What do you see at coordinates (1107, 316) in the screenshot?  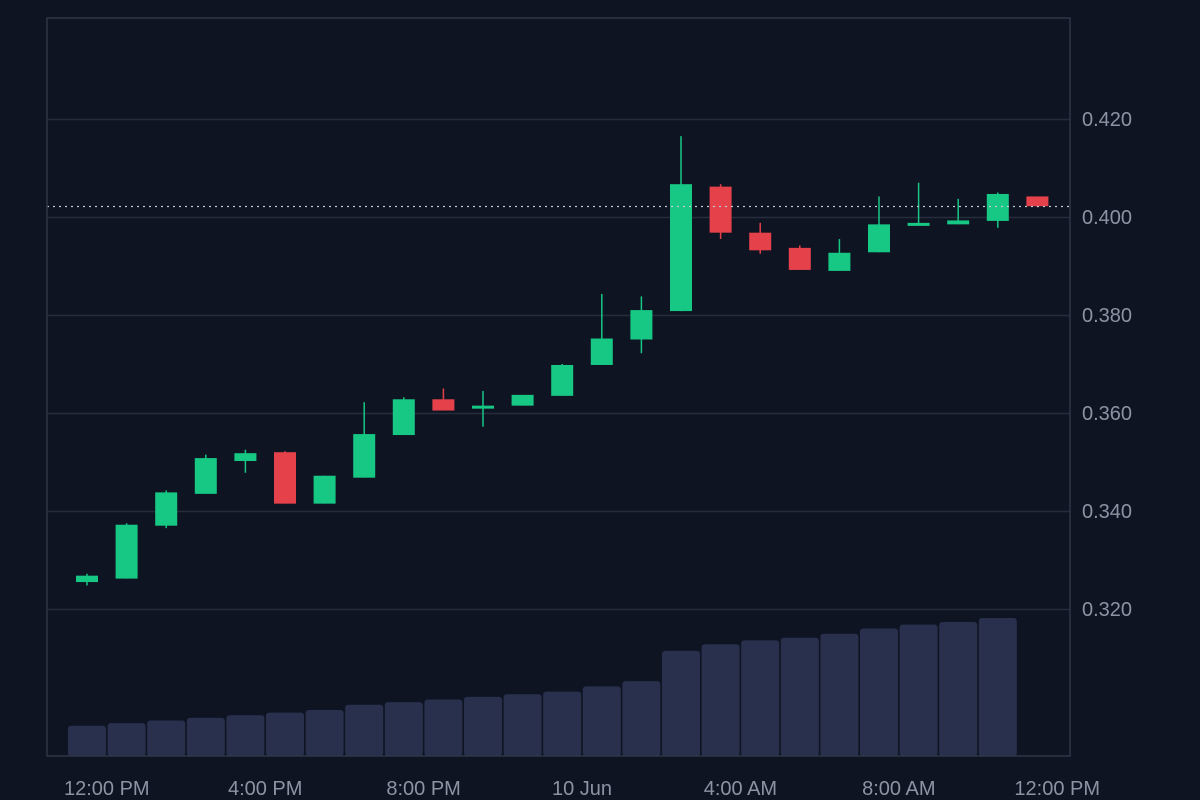 I see `y-tick-label: 0.380` at bounding box center [1107, 316].